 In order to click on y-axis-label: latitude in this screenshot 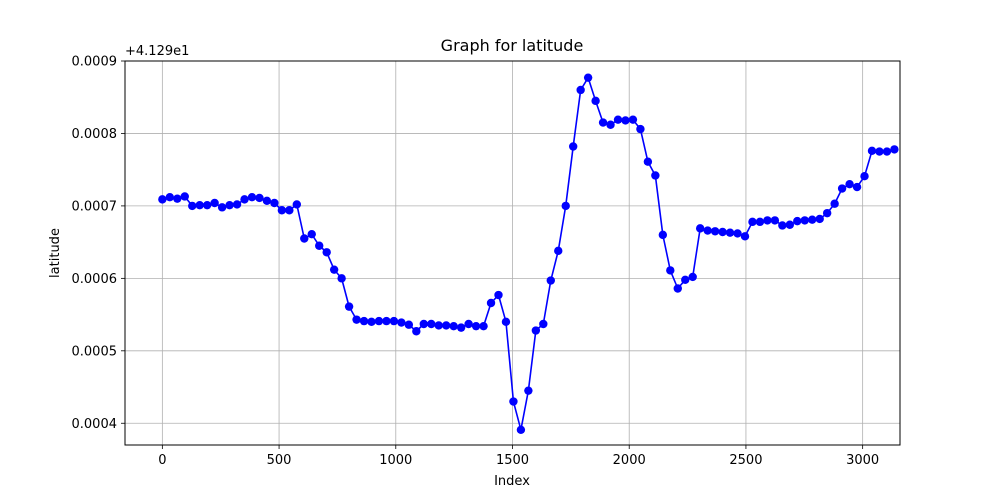, I will do `click(55, 253)`.